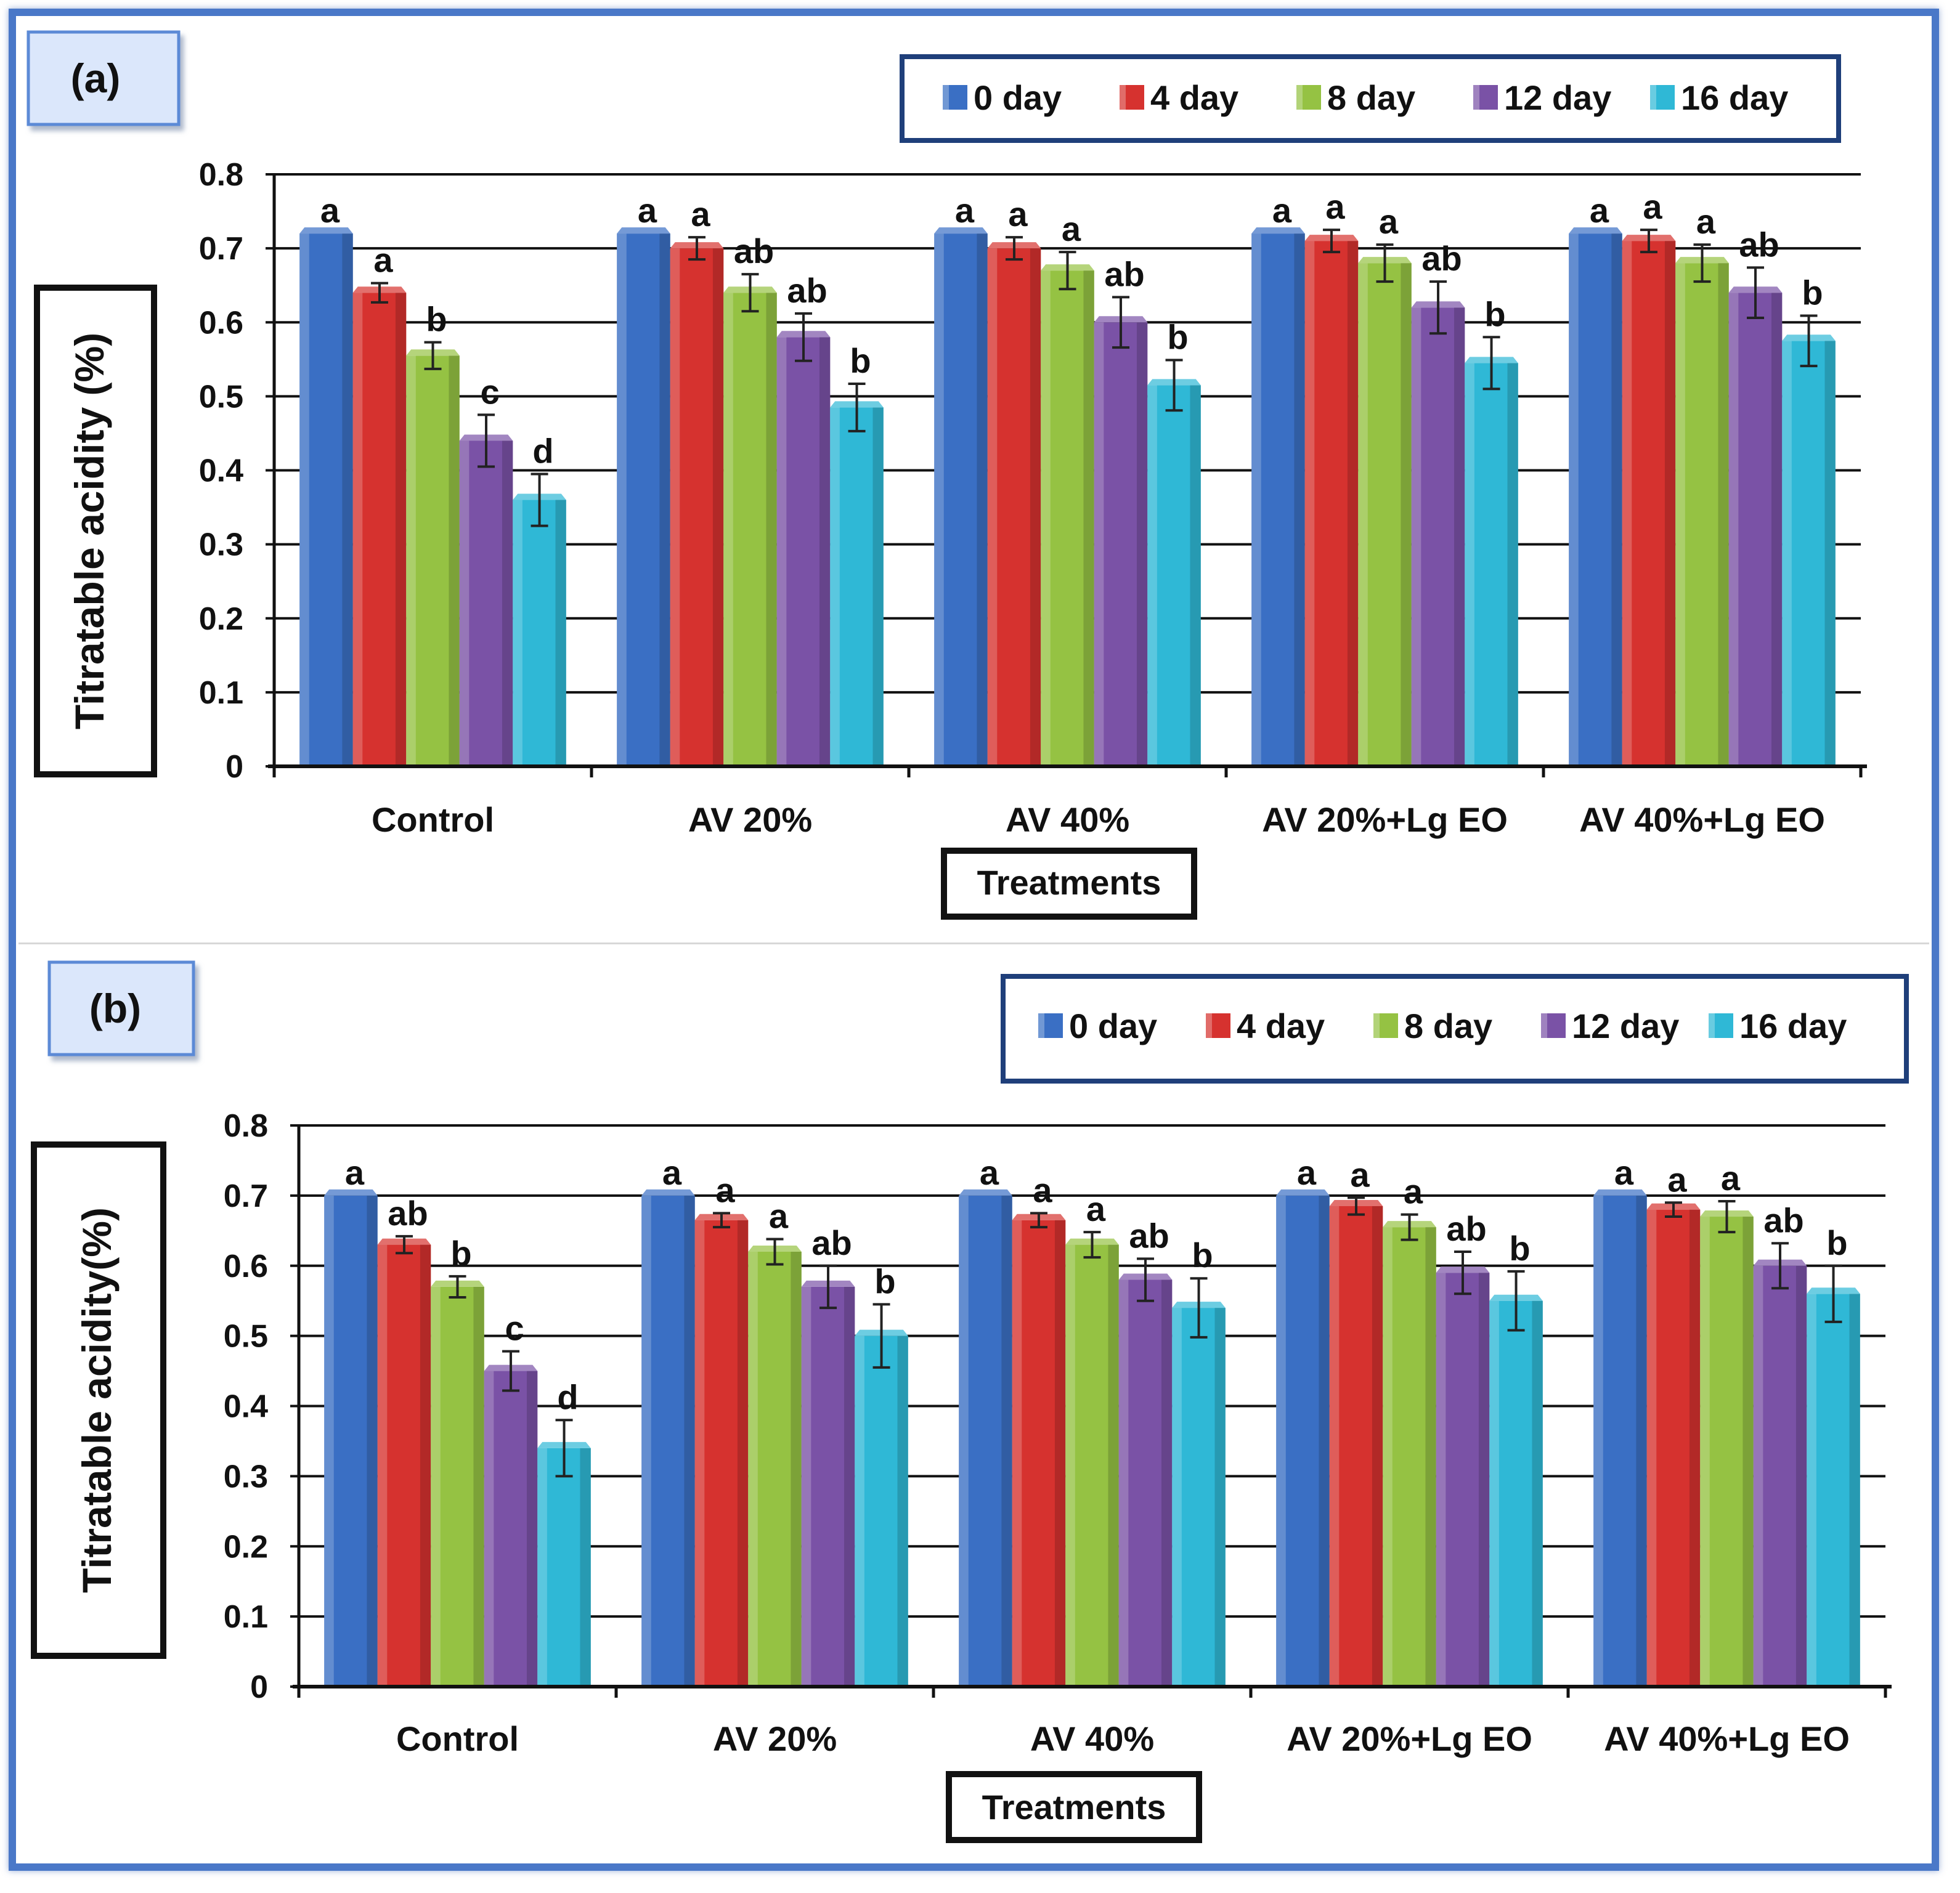 Image resolution: width=1960 pixels, height=1893 pixels. Describe the element at coordinates (234, 767) in the screenshot. I see `y-tick-label: 0` at that location.